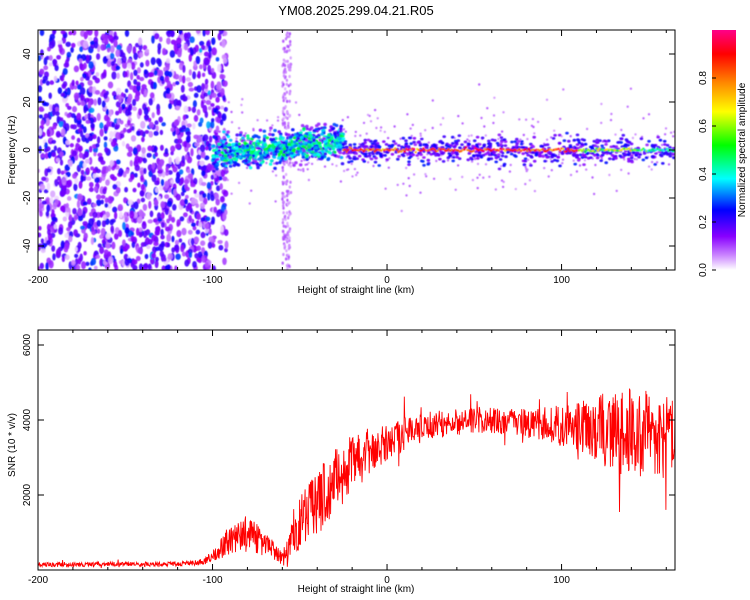 This screenshot has width=750, height=600. Describe the element at coordinates (561, 580) in the screenshot. I see `snr-x-tick-label: 100` at that location.